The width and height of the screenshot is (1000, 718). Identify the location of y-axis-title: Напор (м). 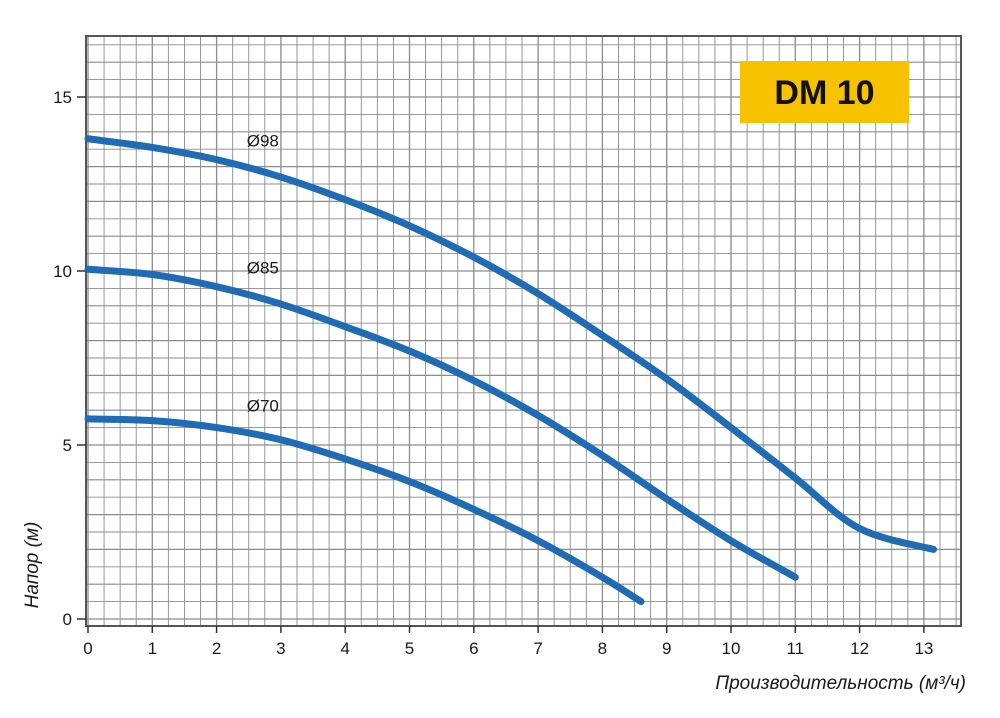
(32, 565).